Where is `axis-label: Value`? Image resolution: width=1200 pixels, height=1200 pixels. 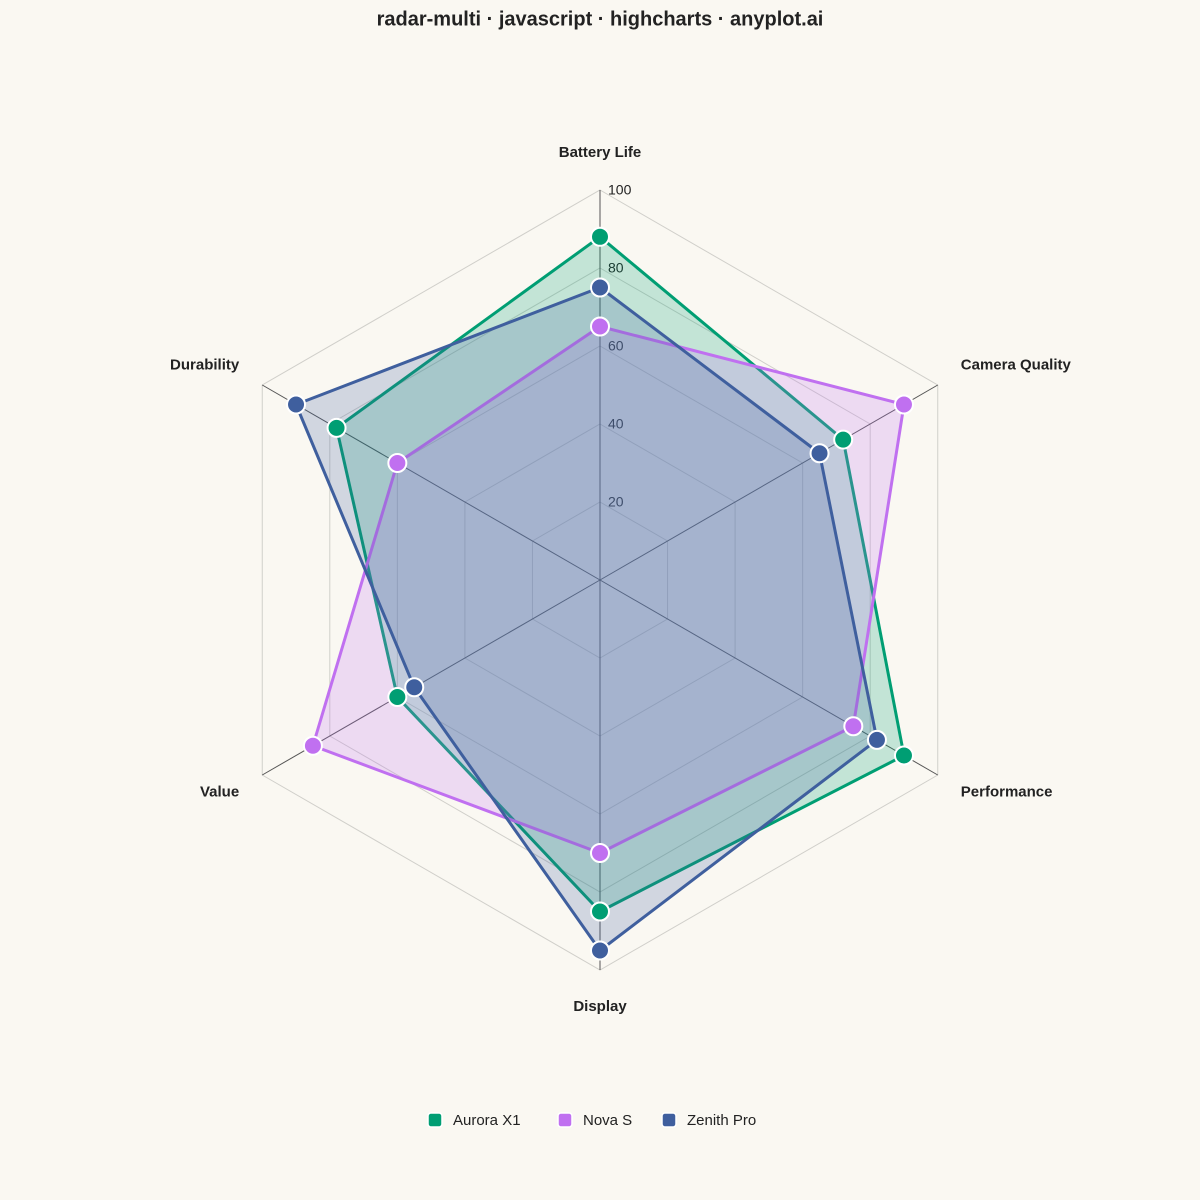
axis-label: Value is located at coordinates (219, 791).